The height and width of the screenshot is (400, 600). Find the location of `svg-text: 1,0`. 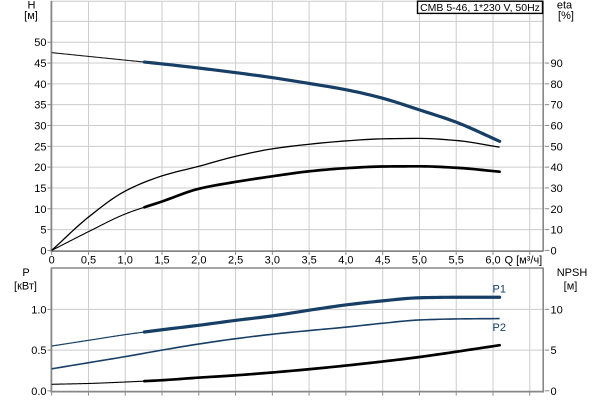

svg-text: 1,0 is located at coordinates (125, 261).